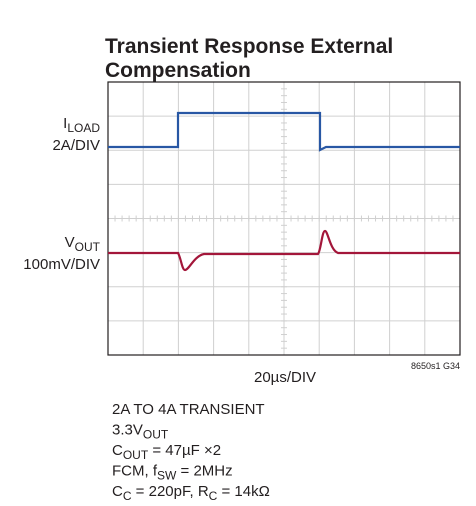 The height and width of the screenshot is (506, 476). What do you see at coordinates (243, 491) in the screenshot?
I see `text-segment: = 14kΩ` at bounding box center [243, 491].